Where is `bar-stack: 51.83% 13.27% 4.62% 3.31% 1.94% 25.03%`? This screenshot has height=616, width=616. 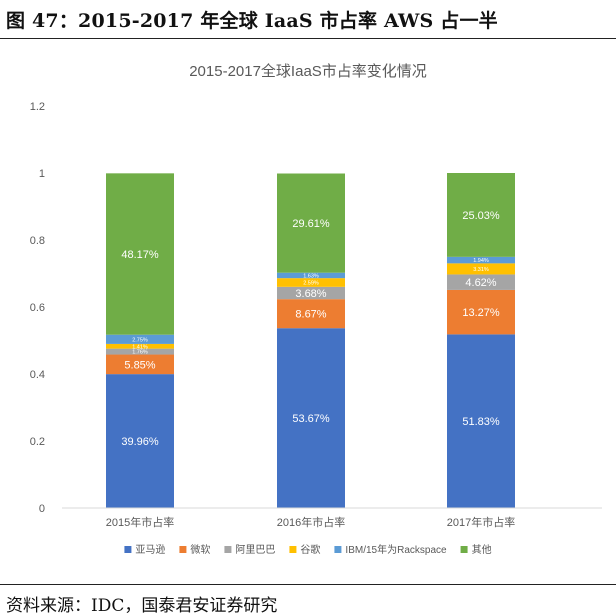
bar-stack: 51.83% 13.27% 4.62% 3.31% 1.94% 25.03% is located at coordinates (481, 340).